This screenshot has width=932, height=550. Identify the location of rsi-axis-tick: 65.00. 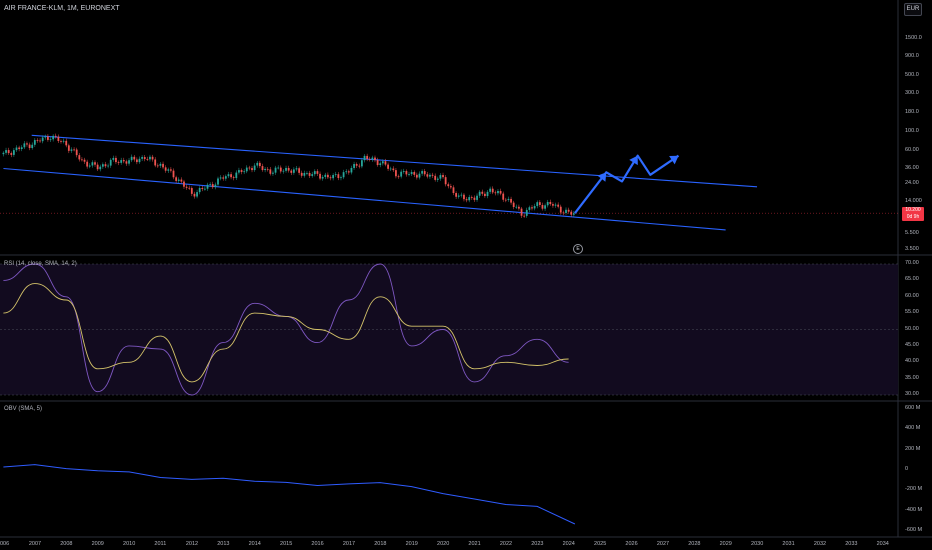
(912, 279).